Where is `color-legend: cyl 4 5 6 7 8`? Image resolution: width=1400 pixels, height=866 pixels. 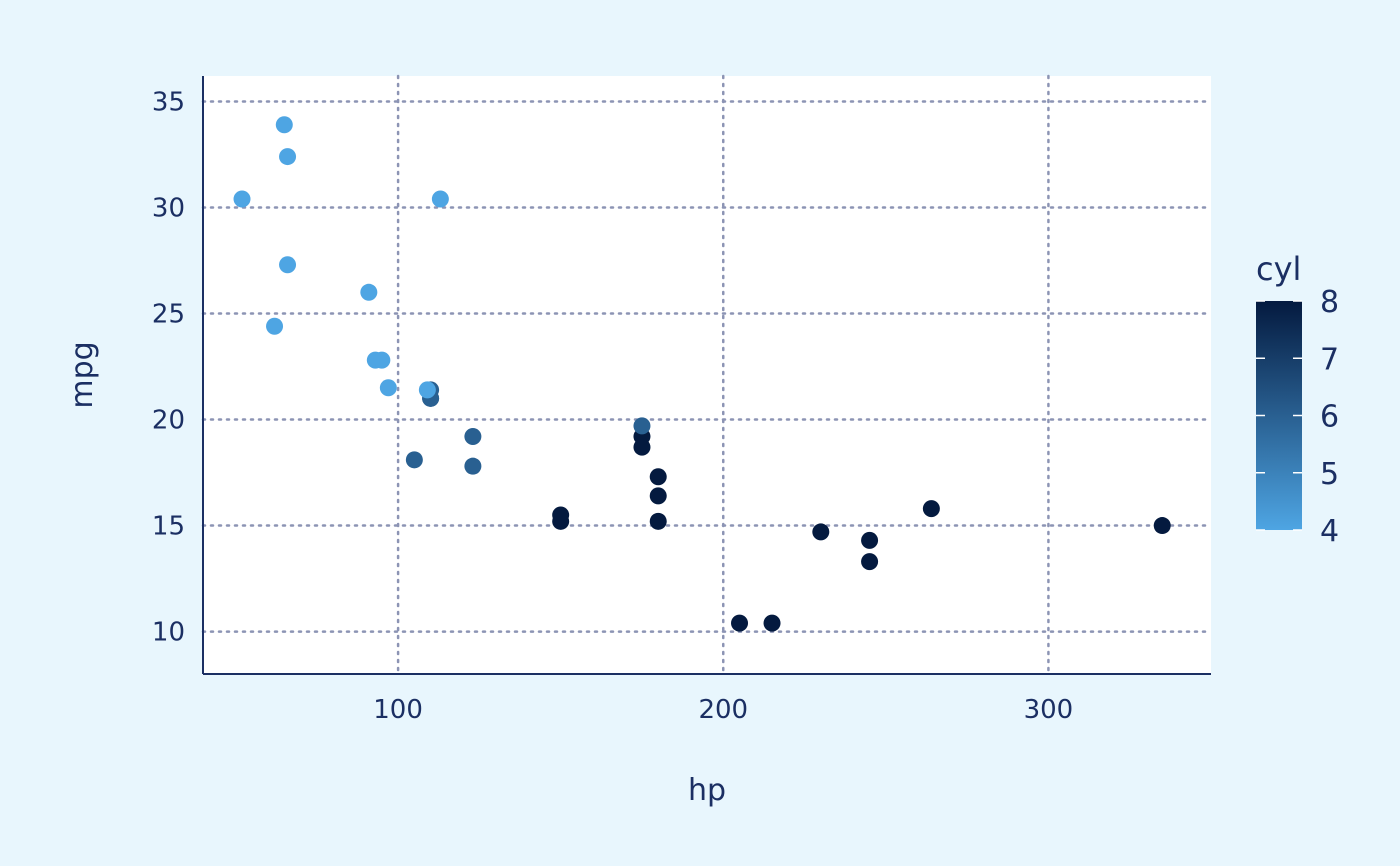
color-legend: cyl 4 5 6 7 8 is located at coordinates (1297, 399).